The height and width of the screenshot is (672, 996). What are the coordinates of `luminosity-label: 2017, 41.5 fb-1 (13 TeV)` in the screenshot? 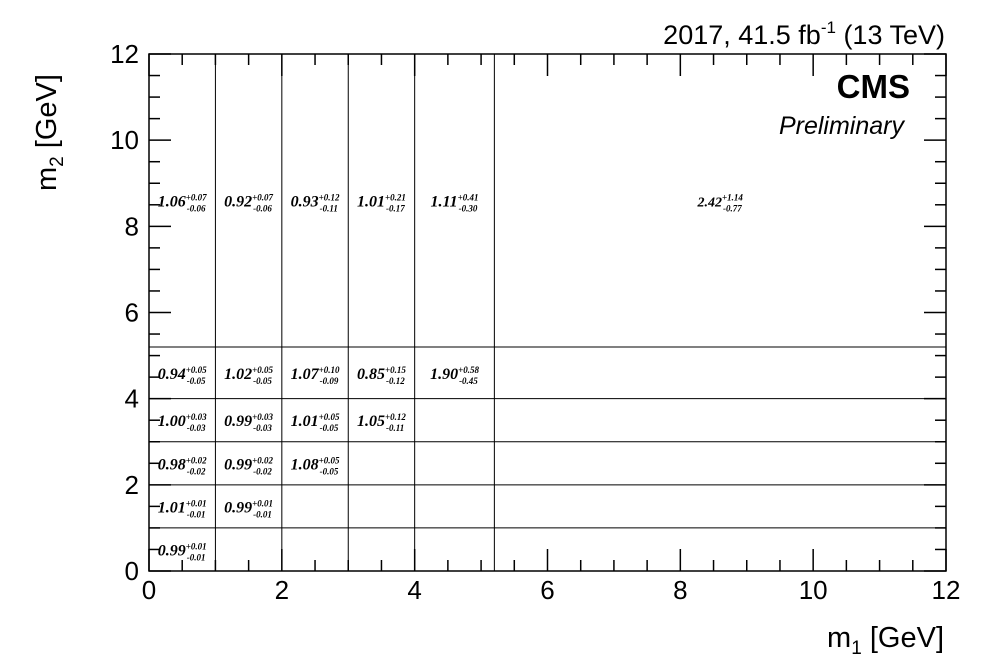 It's located at (804, 34).